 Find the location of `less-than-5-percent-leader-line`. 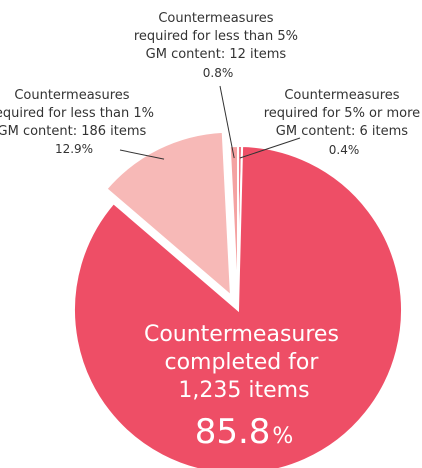

less-than-5-percent-leader-line is located at coordinates (227, 122).